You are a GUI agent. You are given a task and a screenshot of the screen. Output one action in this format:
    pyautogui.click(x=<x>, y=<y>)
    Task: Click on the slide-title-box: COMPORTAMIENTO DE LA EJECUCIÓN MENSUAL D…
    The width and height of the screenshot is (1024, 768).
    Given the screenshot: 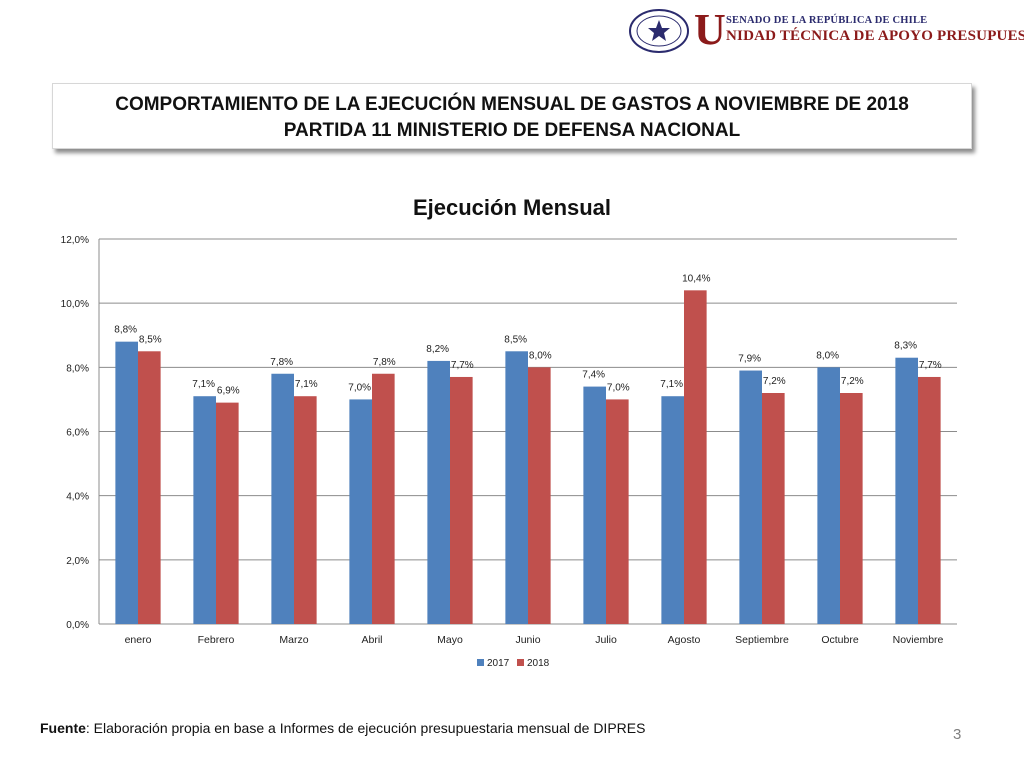 What is the action you would take?
    pyautogui.click(x=512, y=116)
    